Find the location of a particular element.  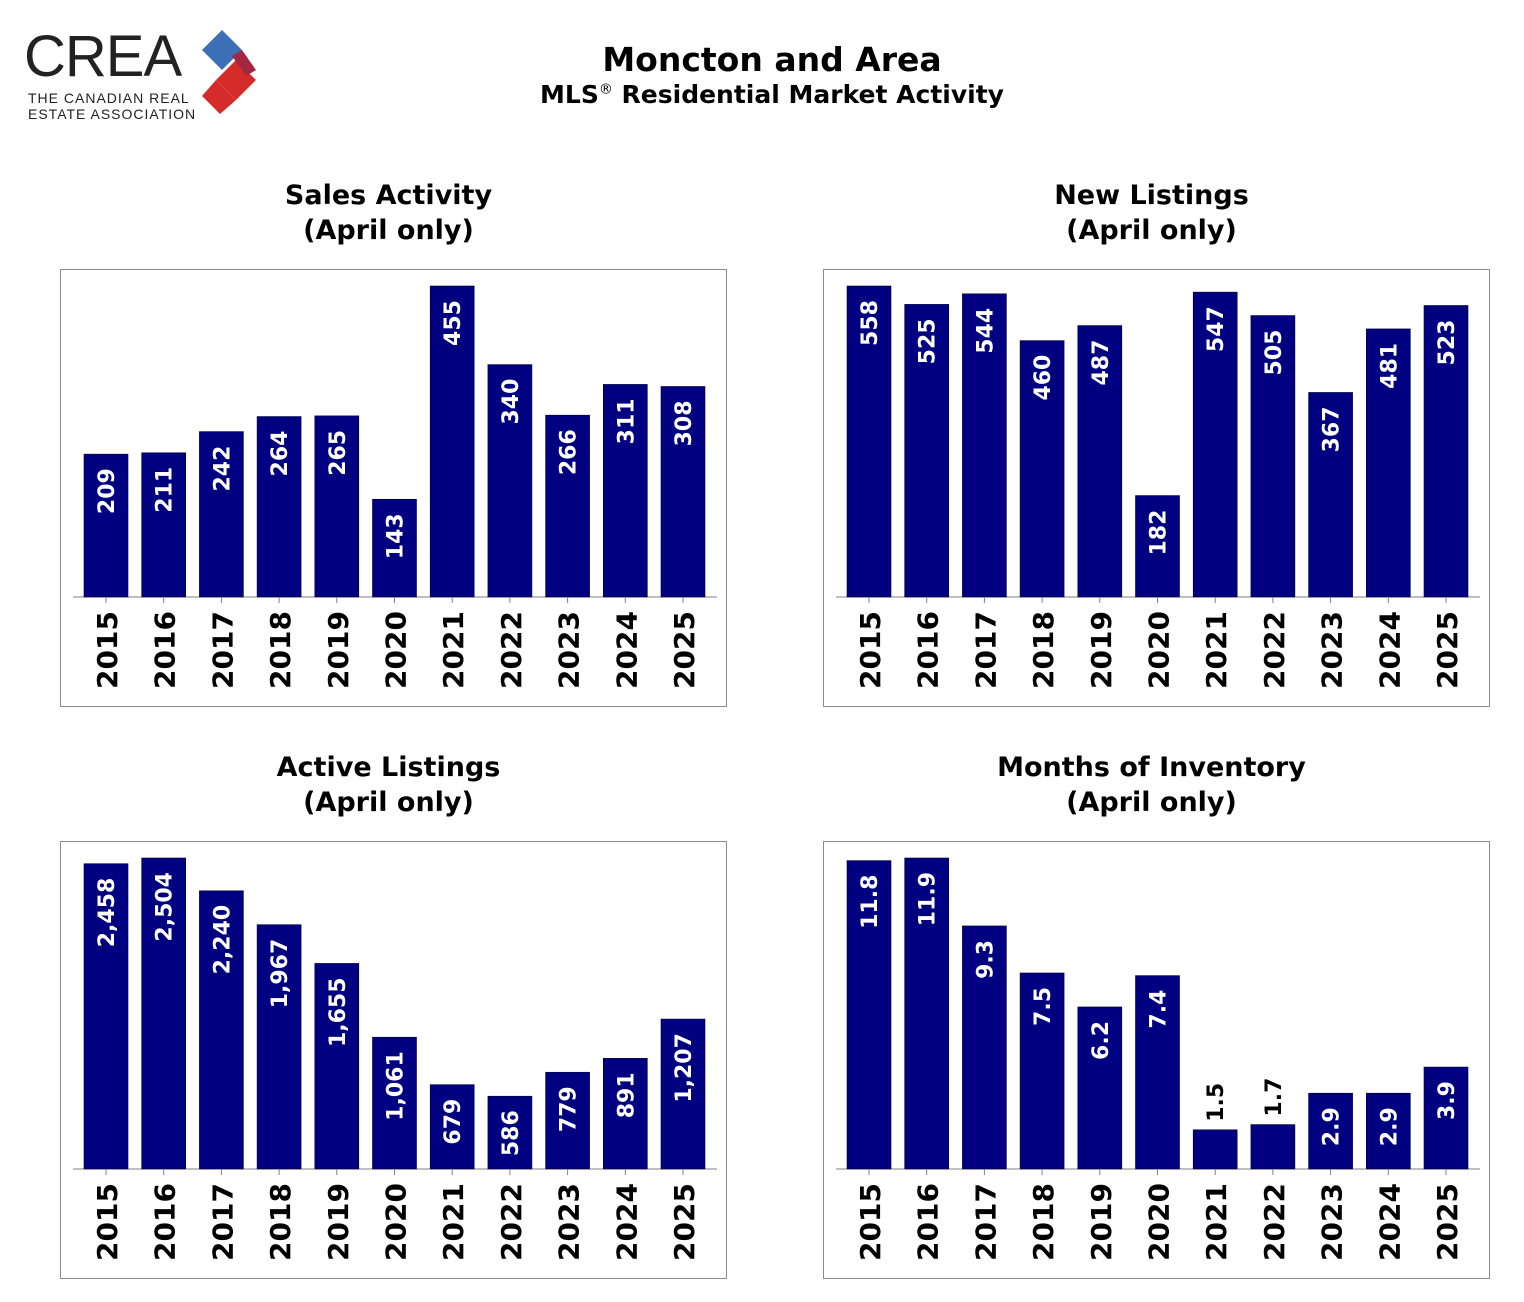

data-label: 266 is located at coordinates (569, 452).